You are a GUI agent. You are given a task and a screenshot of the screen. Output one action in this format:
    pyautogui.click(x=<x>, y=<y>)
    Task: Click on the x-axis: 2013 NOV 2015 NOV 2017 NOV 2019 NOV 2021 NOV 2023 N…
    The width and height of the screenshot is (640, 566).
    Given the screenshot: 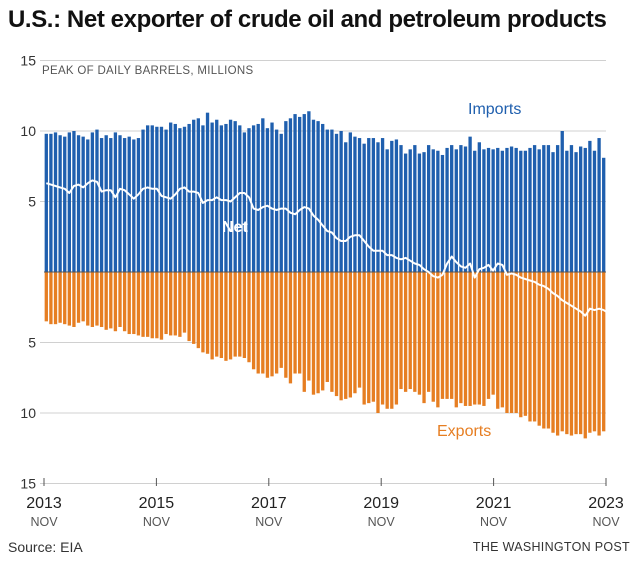 What is the action you would take?
    pyautogui.click(x=325, y=503)
    